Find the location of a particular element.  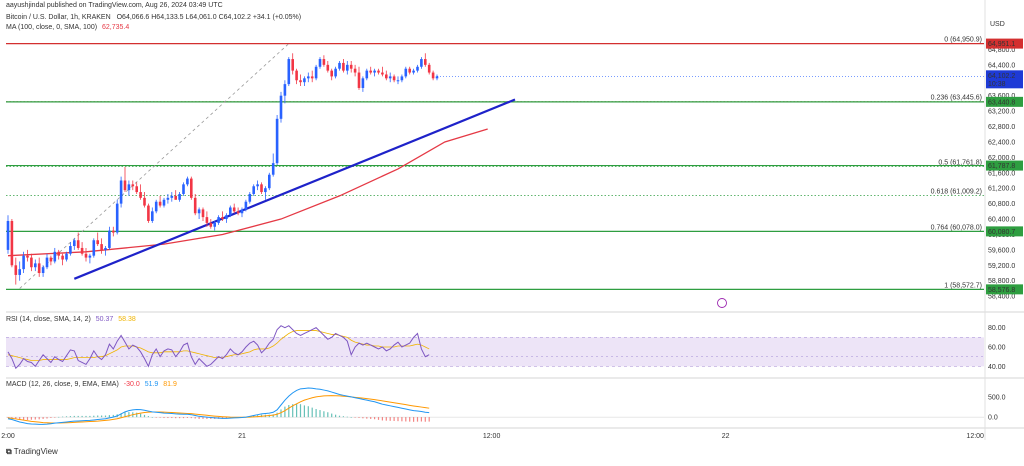

macd-tick-label: 500.0 is located at coordinates (997, 397).